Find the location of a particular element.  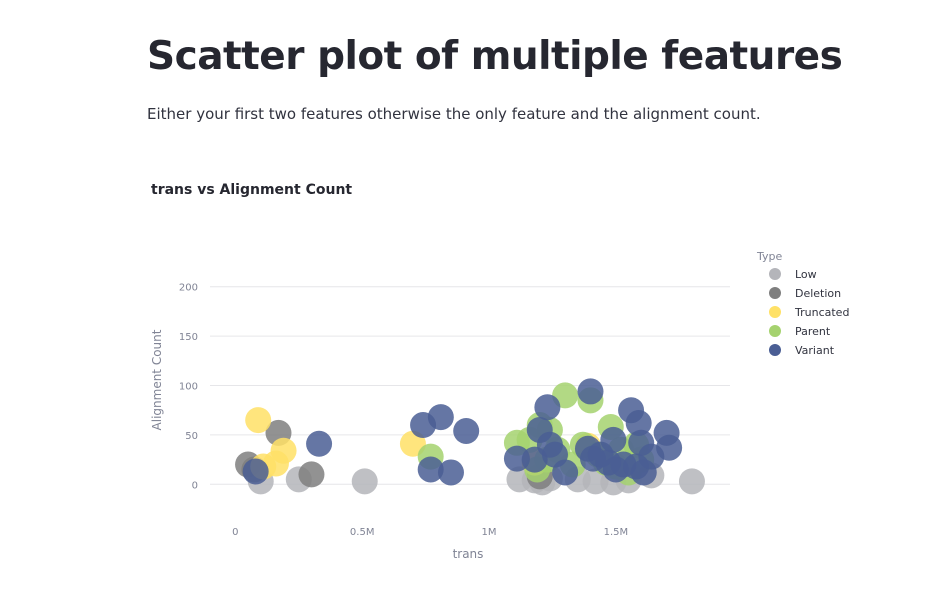

legend-item-variant: Variant is located at coordinates (802, 350).